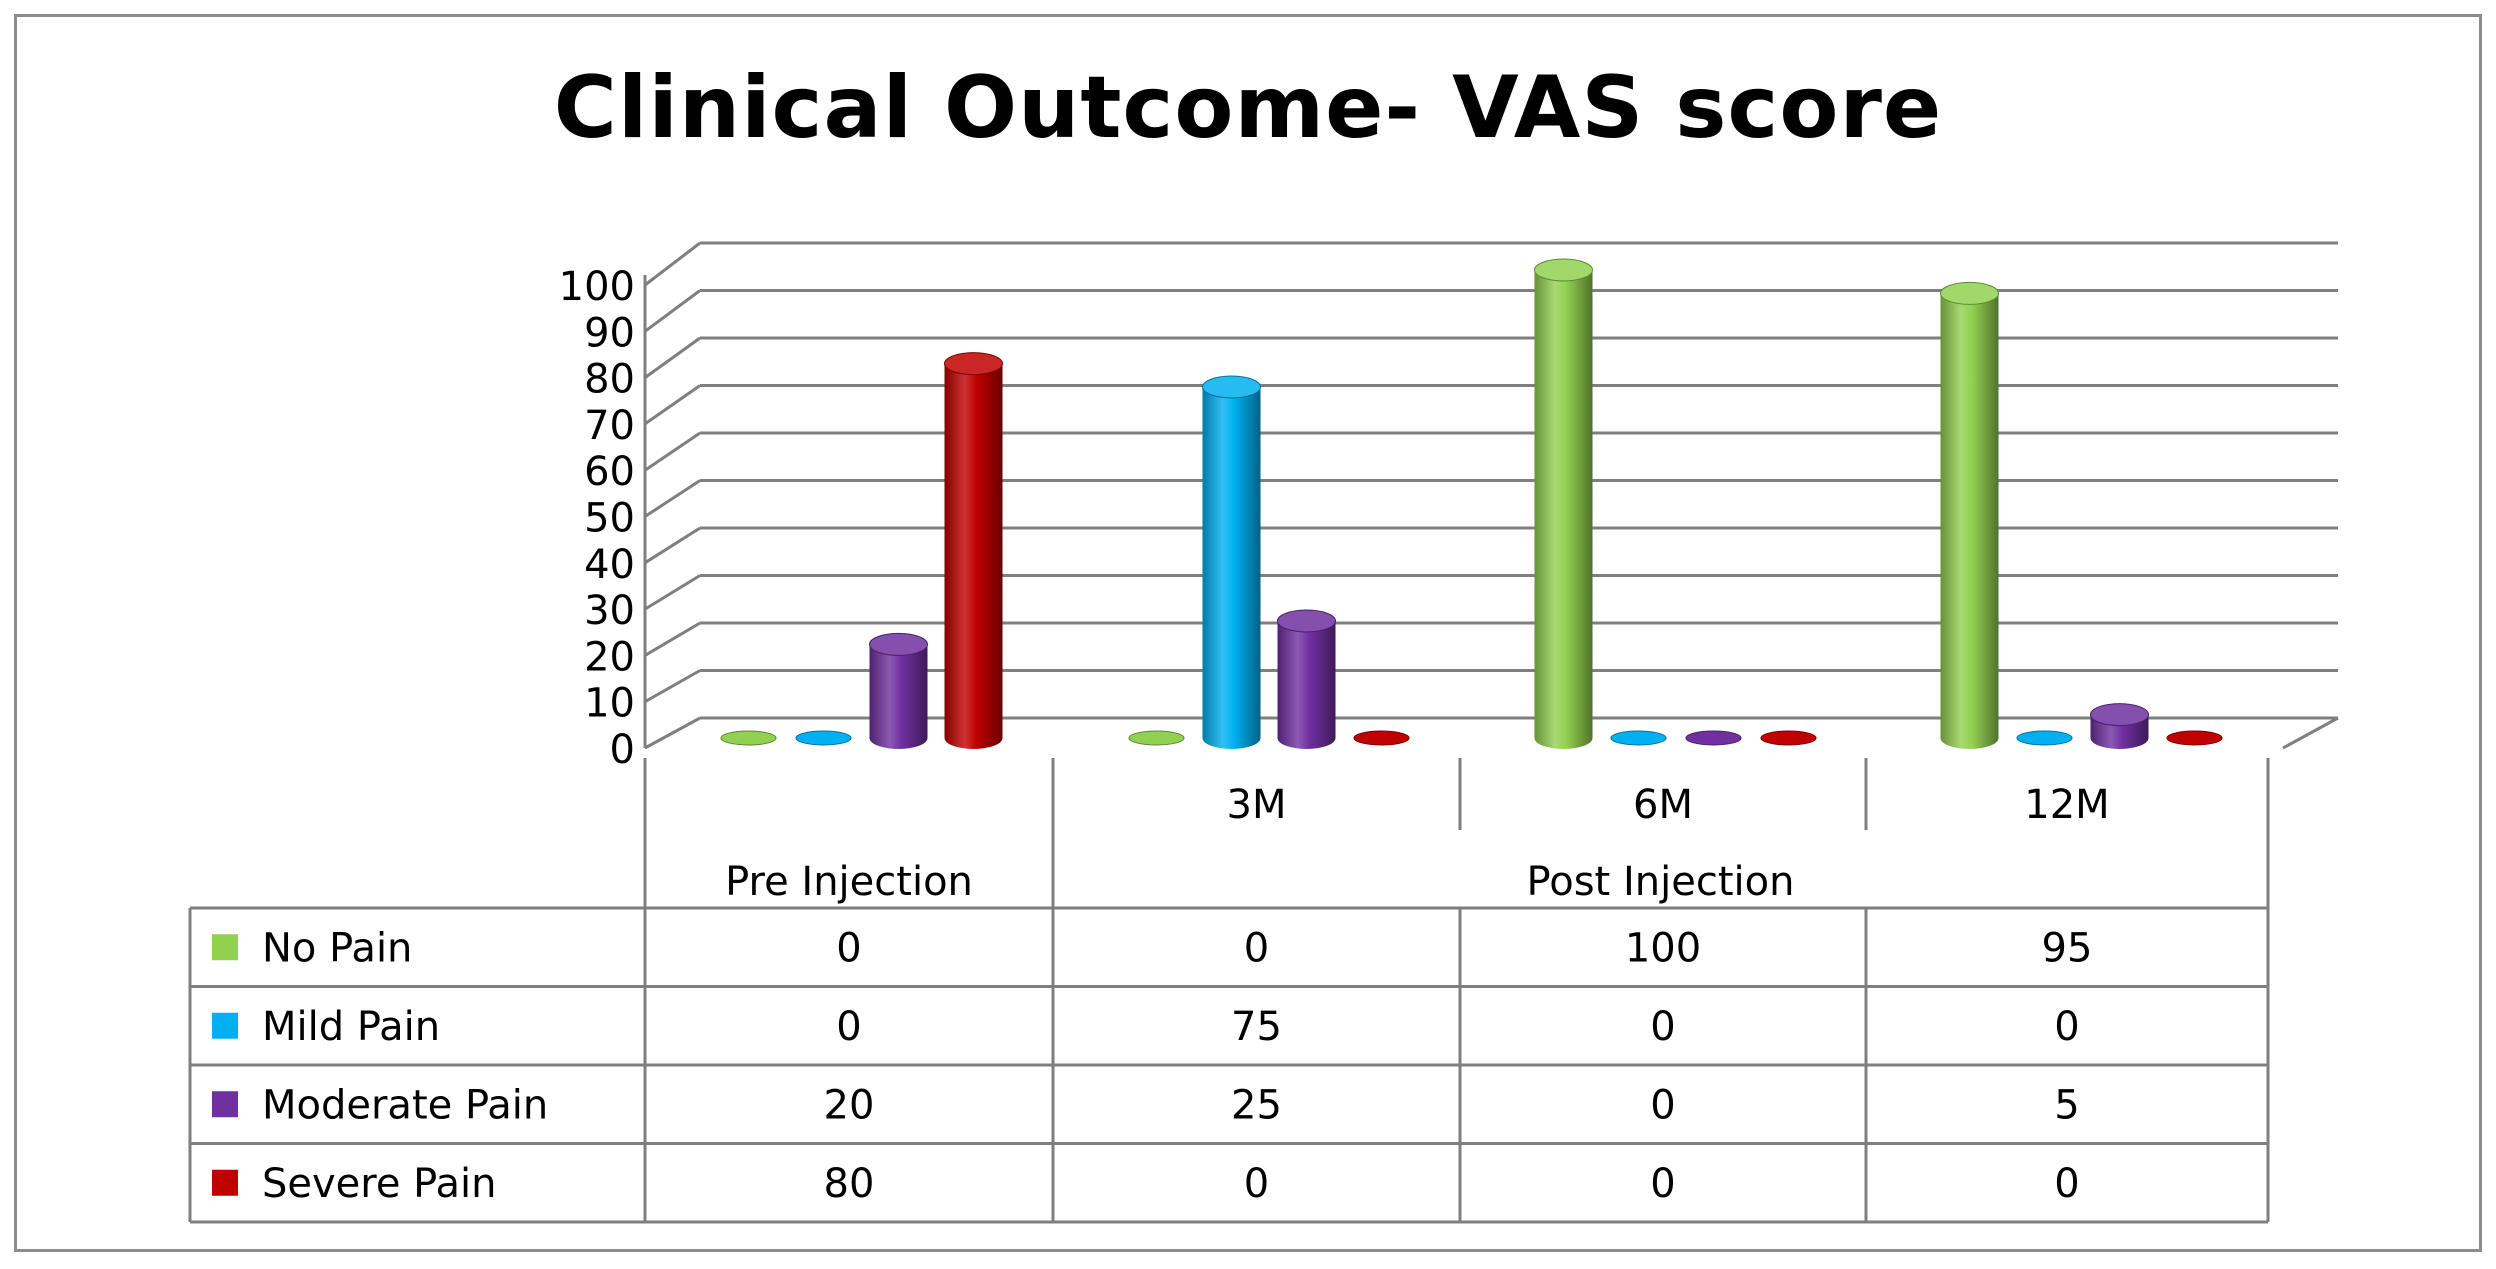 Image resolution: width=2496 pixels, height=1269 pixels. What do you see at coordinates (351, 1027) in the screenshot?
I see `legend-label: Mild Pain` at bounding box center [351, 1027].